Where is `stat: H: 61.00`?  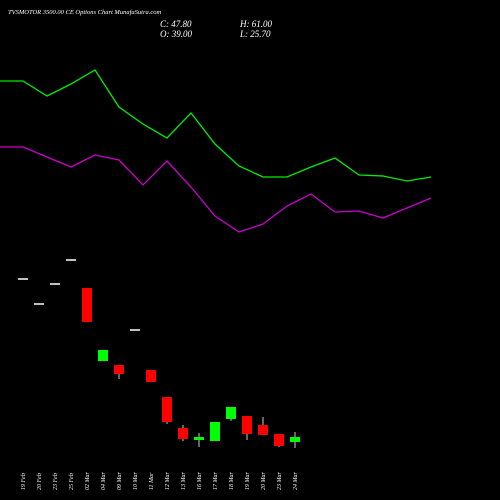
stat: H: 61.00 is located at coordinates (255, 24).